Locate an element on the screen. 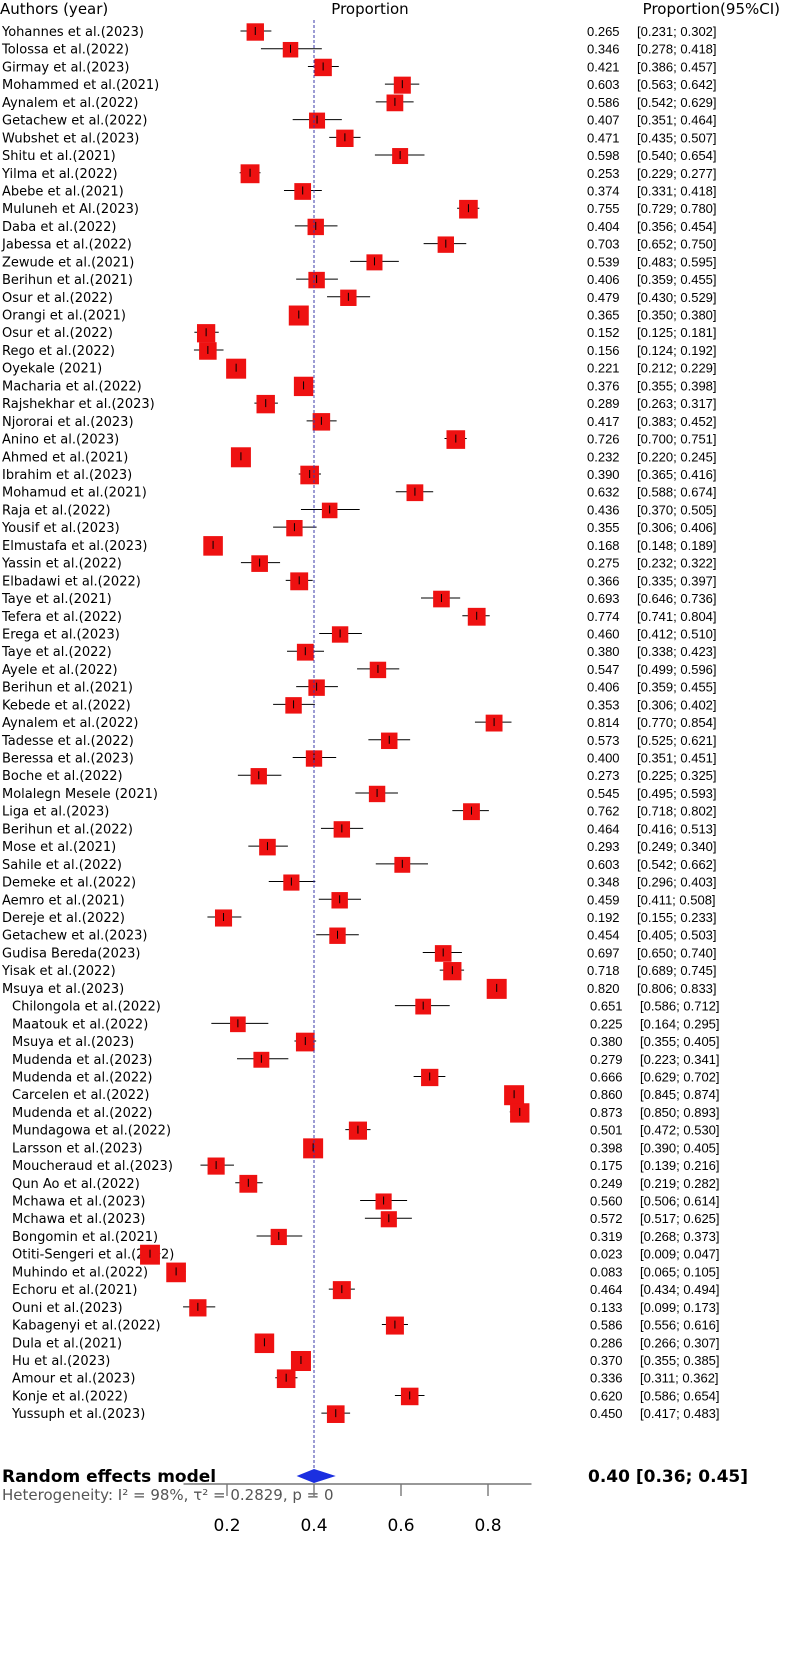 The height and width of the screenshot is (1654, 788). study-row: Carcelen et al.(2022) 0.860 [0.845; 0.874] is located at coordinates (366, 1095).